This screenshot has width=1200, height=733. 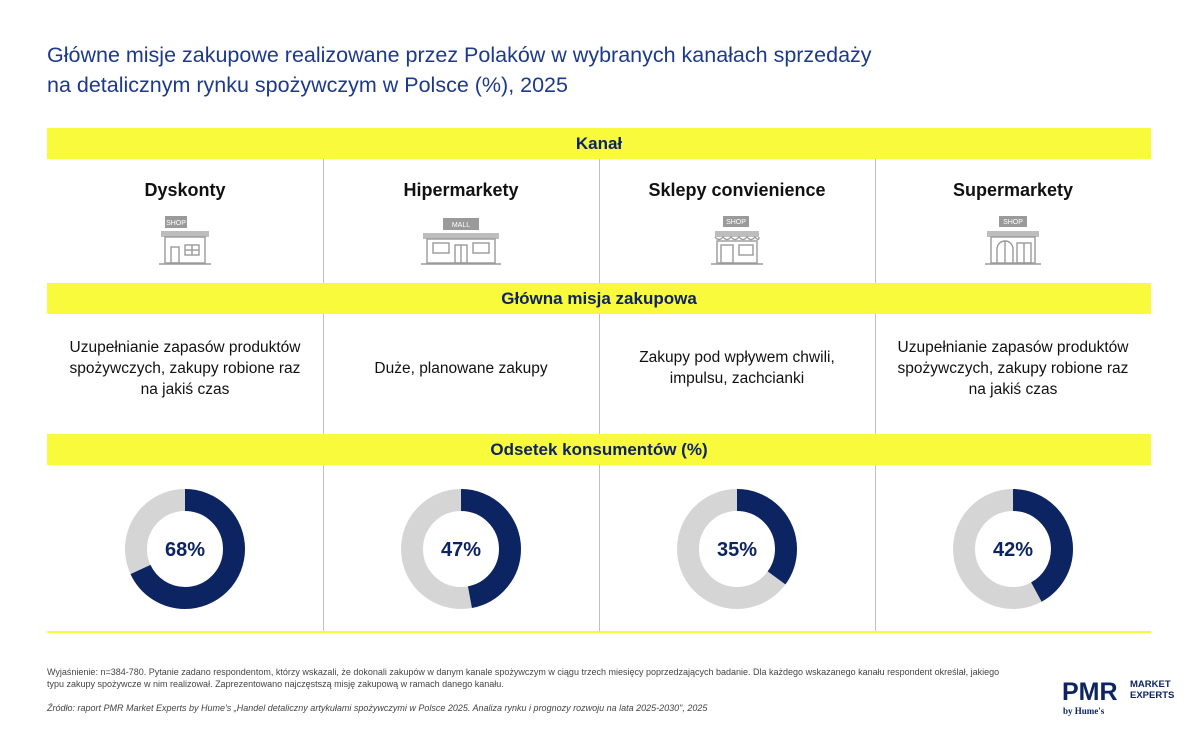 I want to click on svg-text: MALL, so click(x=461, y=225).